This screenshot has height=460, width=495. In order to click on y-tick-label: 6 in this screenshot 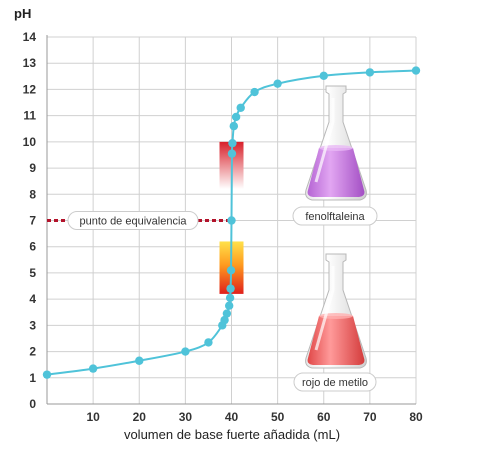, I will do `click(32, 247)`.